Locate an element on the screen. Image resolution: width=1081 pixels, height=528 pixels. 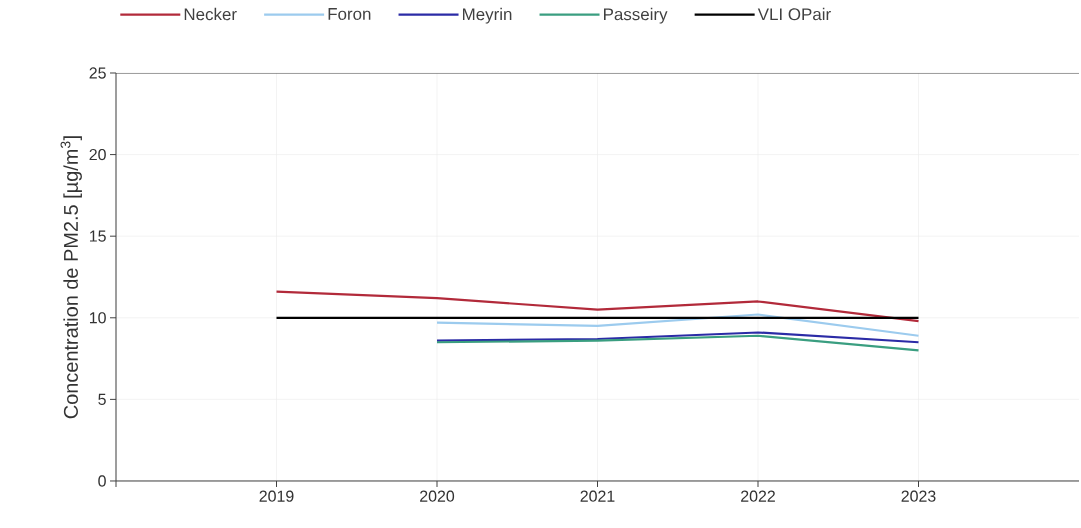
y-tick-label: 5 is located at coordinates (102, 399).